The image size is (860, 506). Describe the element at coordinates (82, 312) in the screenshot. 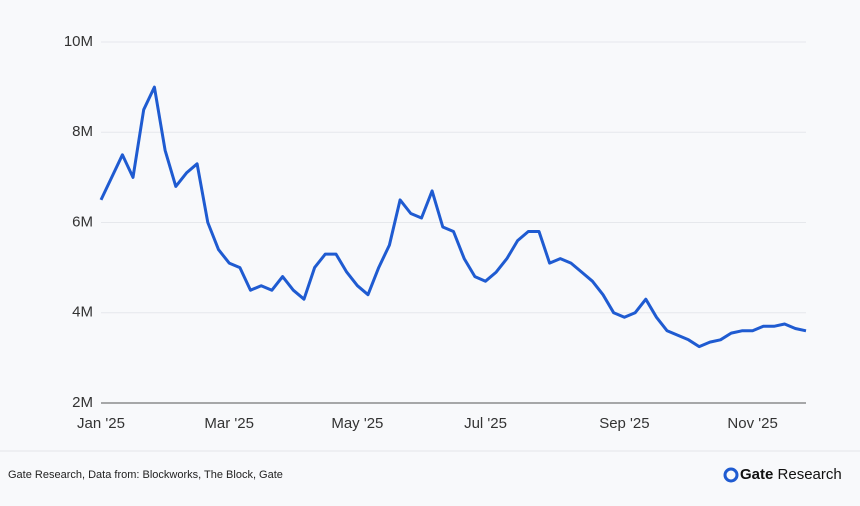

I see `y-tick-label: 4M` at that location.